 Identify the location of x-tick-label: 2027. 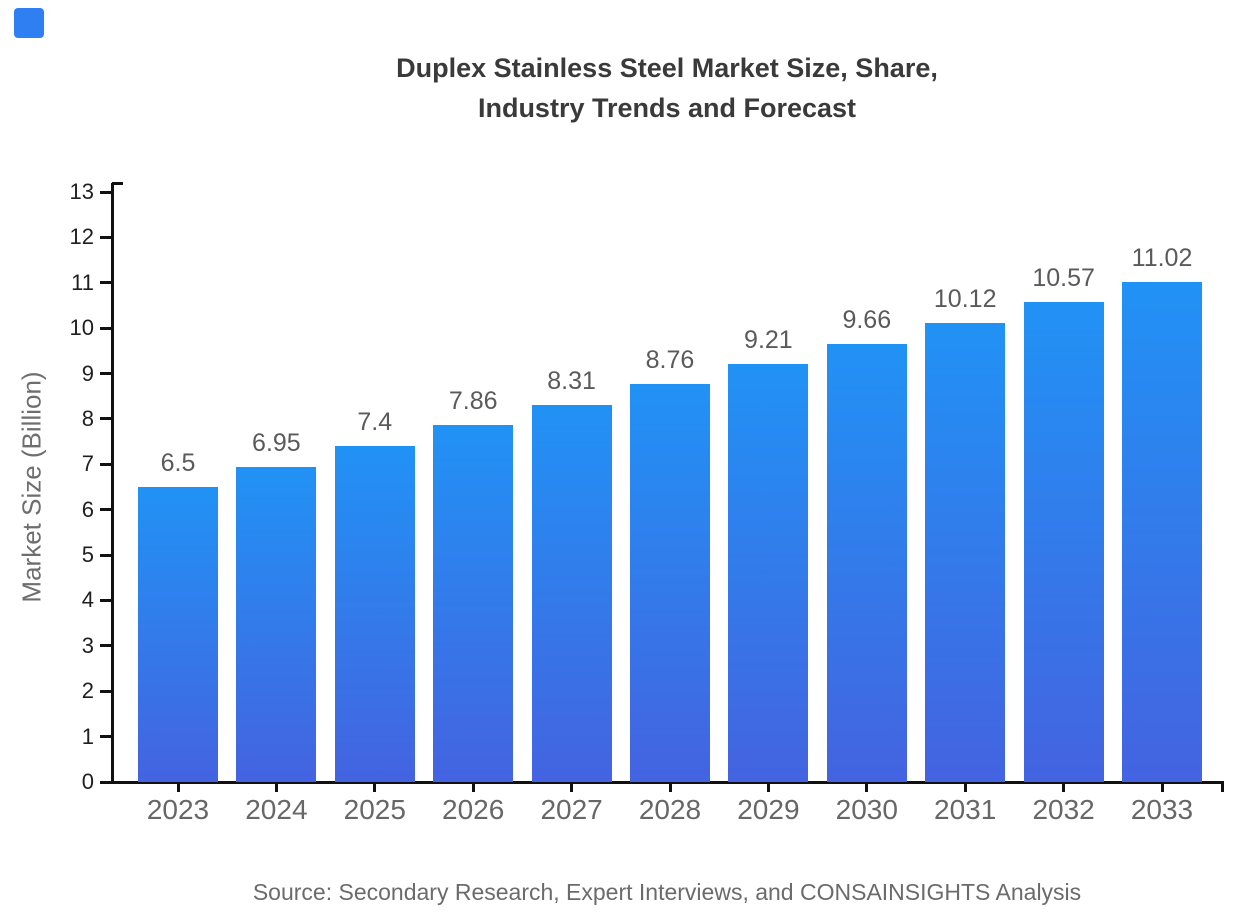
(571, 809).